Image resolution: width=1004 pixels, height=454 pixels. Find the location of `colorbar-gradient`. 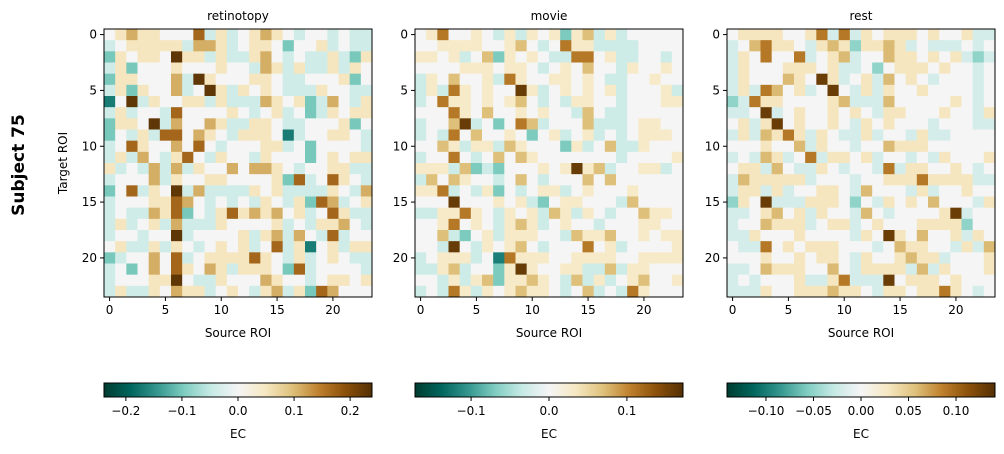

colorbar-gradient is located at coordinates (861, 390).